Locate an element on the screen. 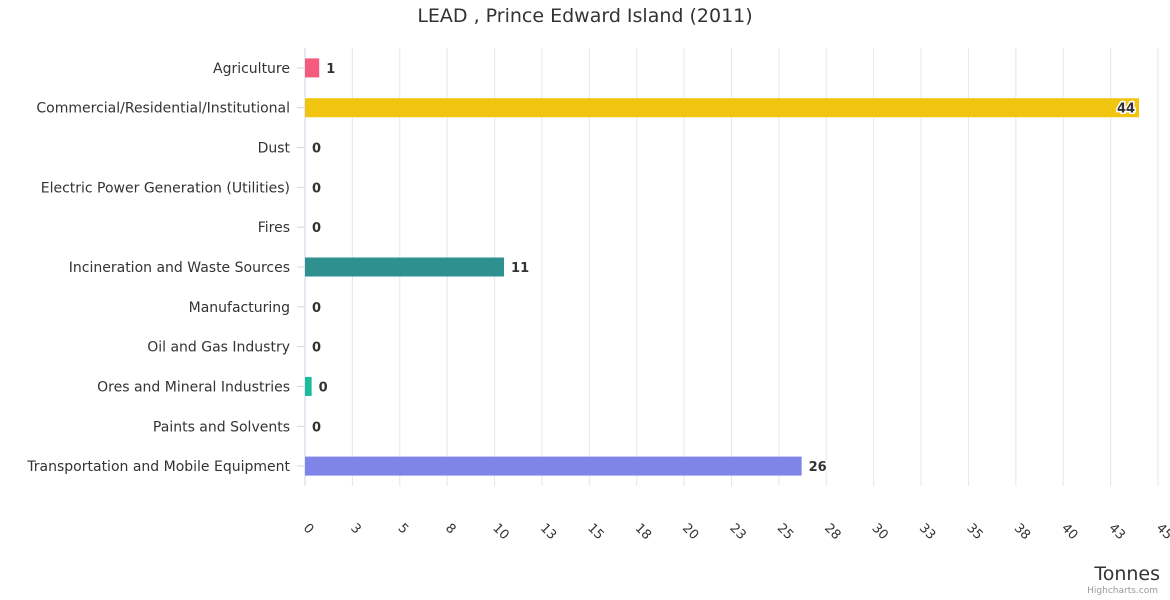 Image resolution: width=1170 pixels, height=600 pixels. category-label: Manufacturing is located at coordinates (239, 308).